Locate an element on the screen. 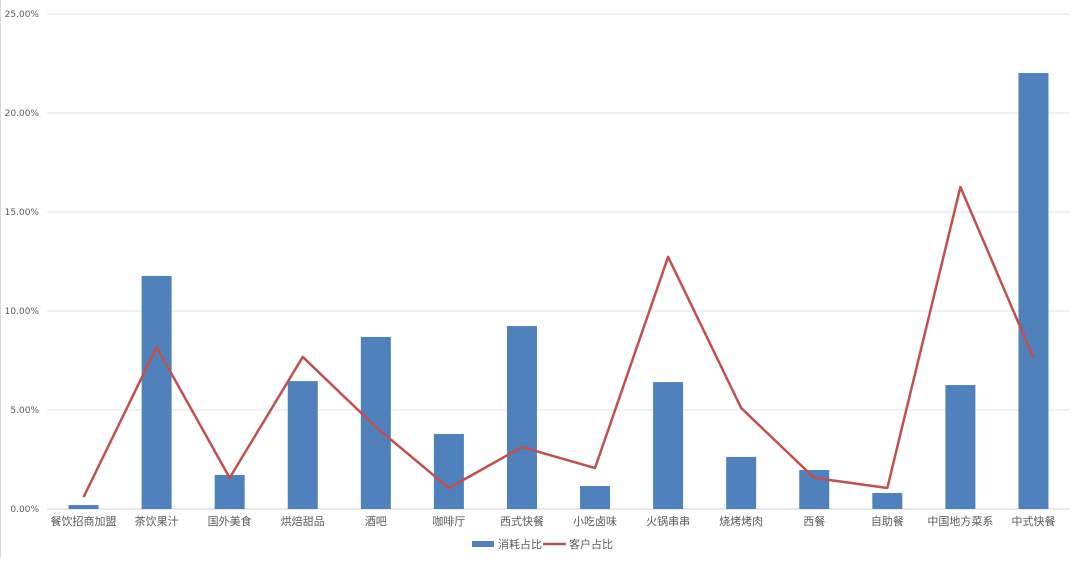 The width and height of the screenshot is (1080, 562). x-tick-label: 烧烤烤肉 is located at coordinates (741, 521).